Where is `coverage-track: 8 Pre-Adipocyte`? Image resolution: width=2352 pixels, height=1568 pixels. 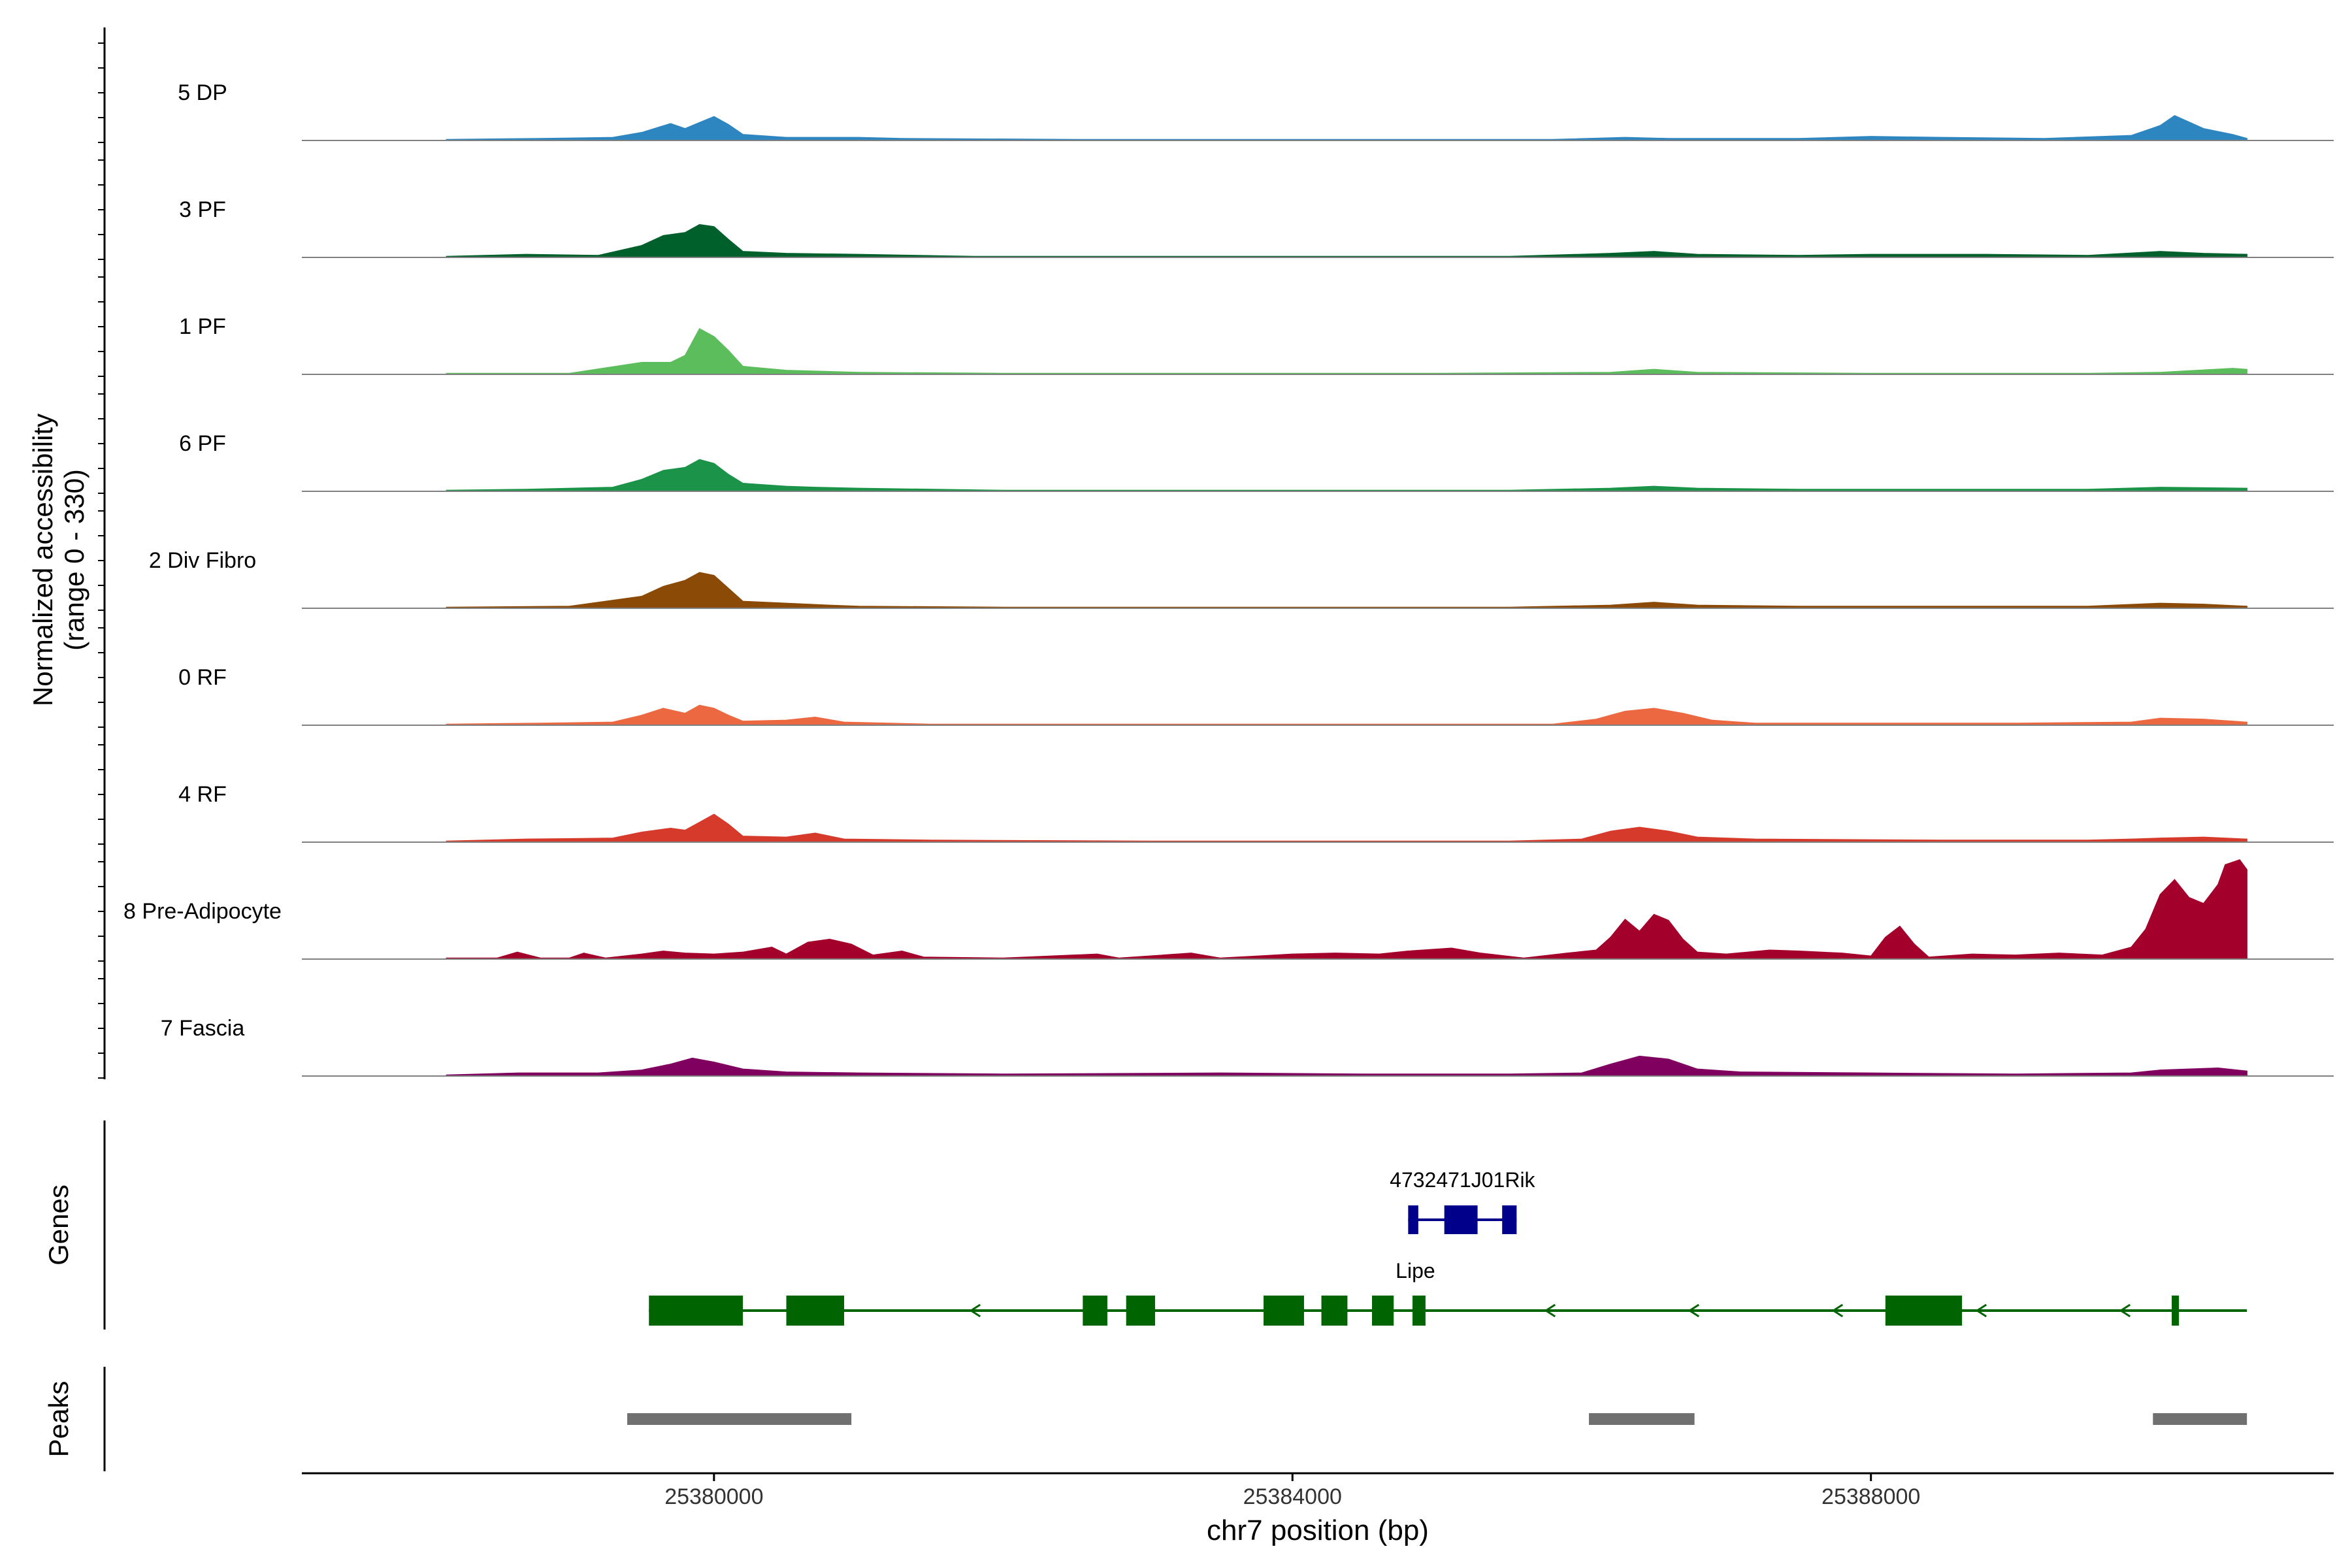
coverage-track: 8 Pre-Adipocyte is located at coordinates (1228, 909).